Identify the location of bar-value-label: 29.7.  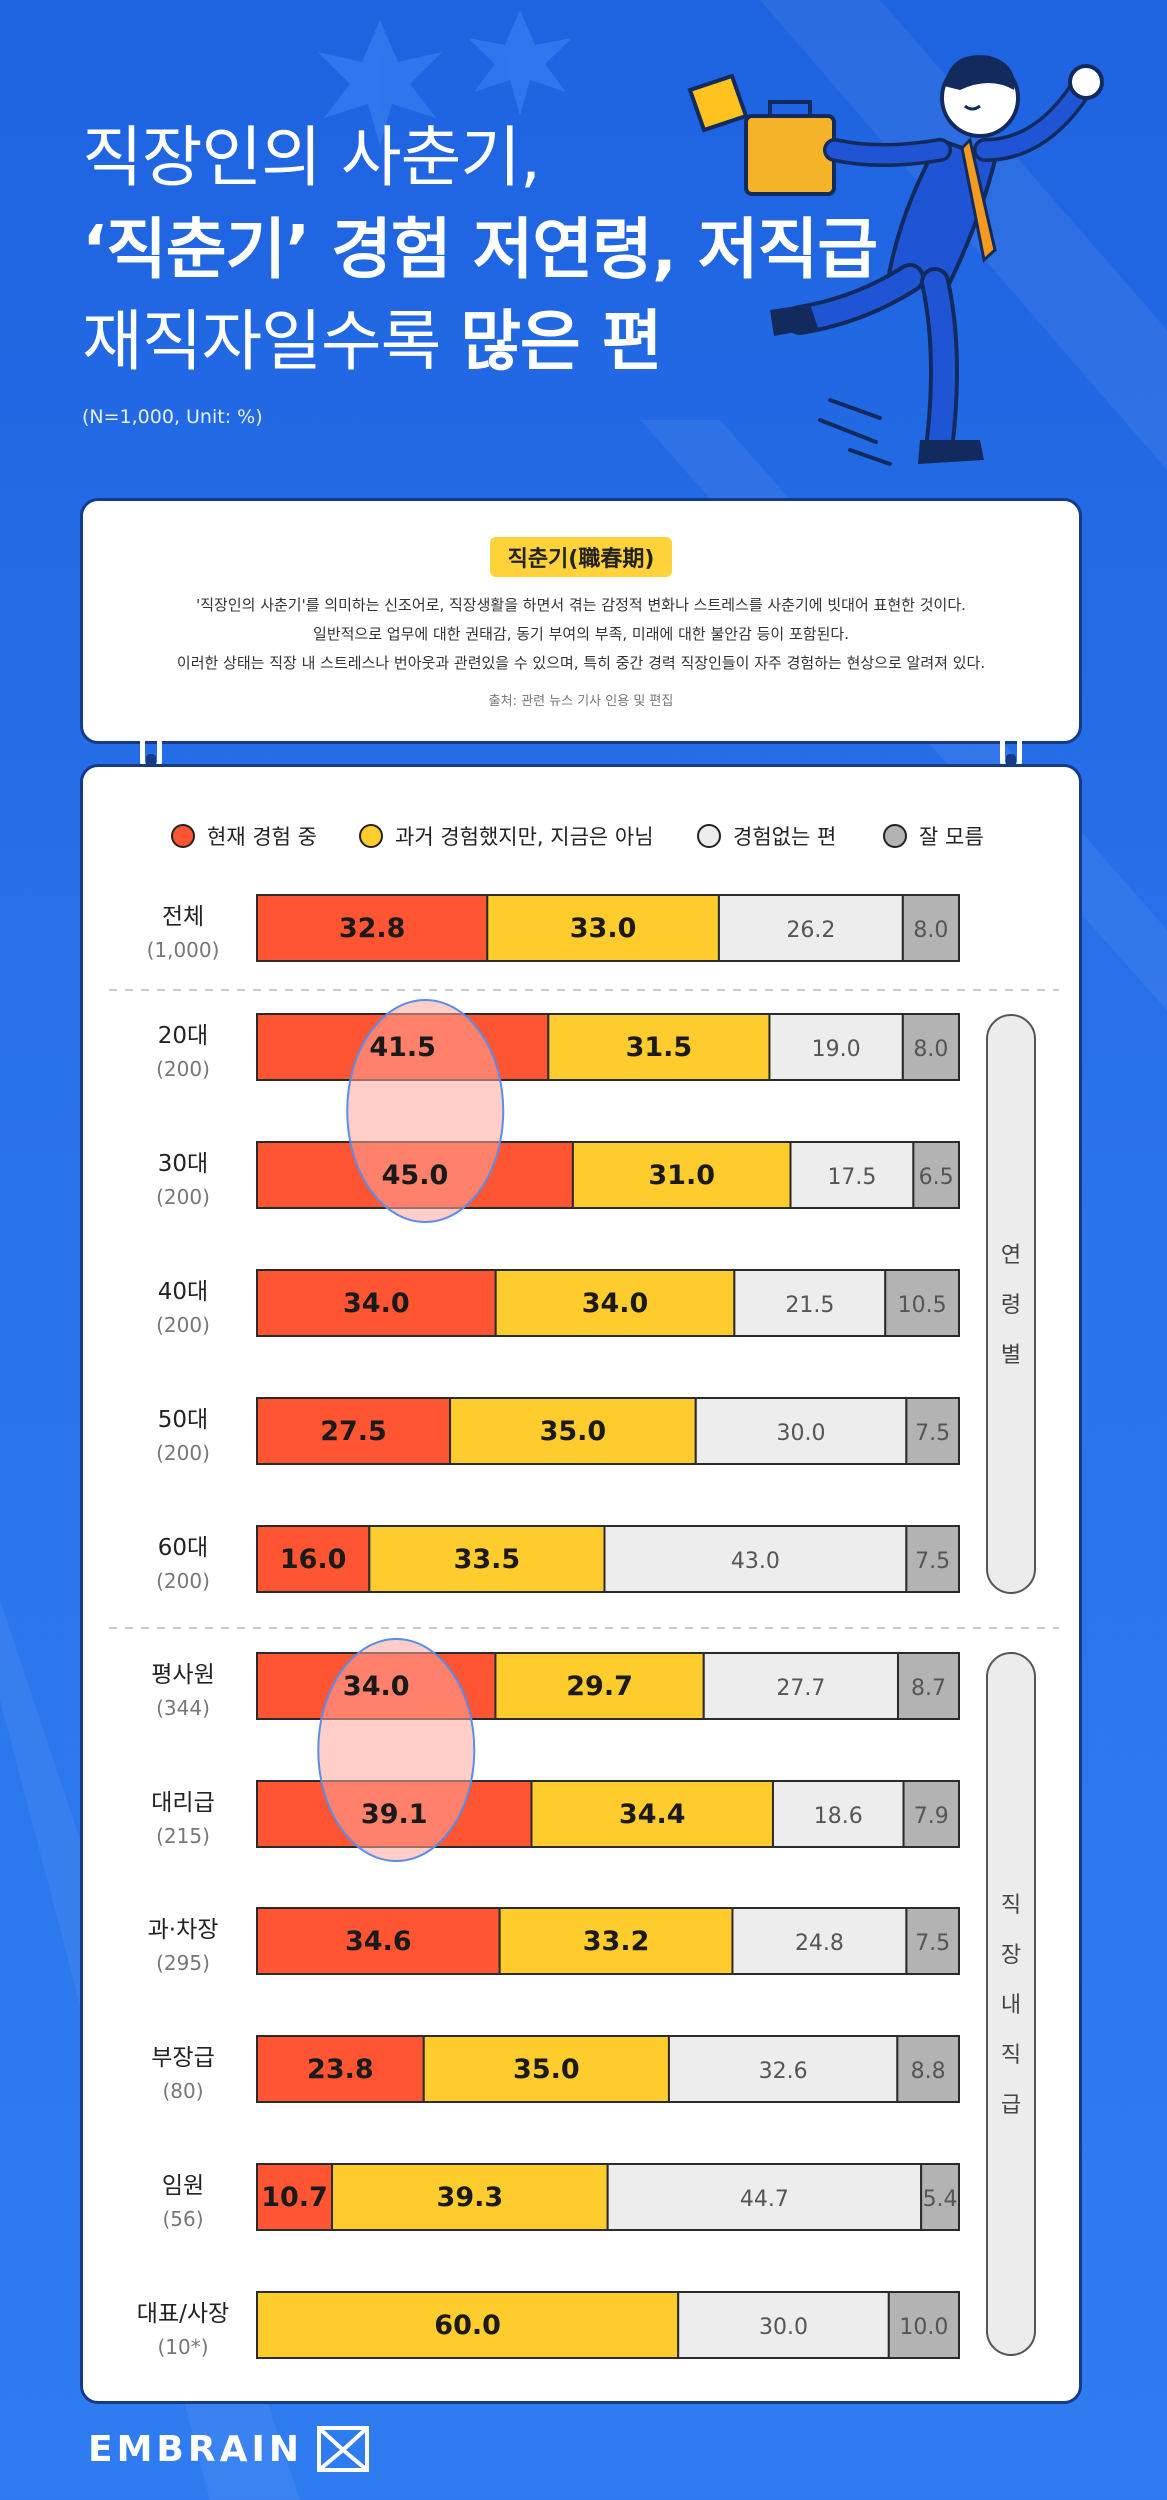
(599, 1686).